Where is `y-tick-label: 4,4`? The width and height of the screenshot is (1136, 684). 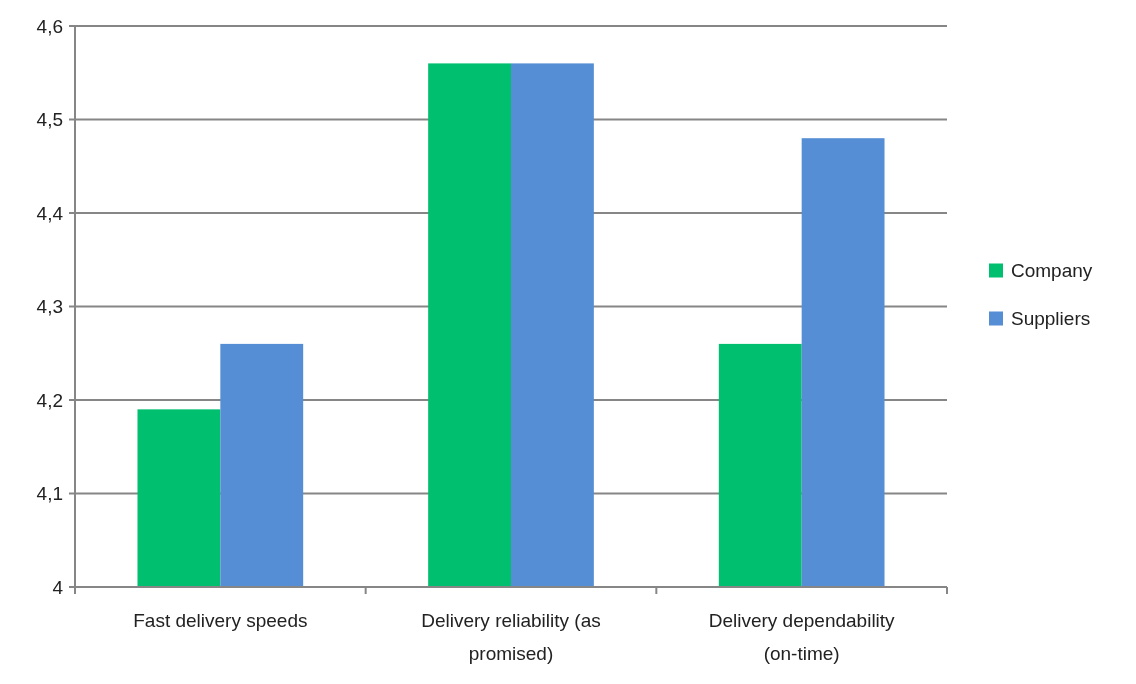
y-tick-label: 4,4 is located at coordinates (50, 213).